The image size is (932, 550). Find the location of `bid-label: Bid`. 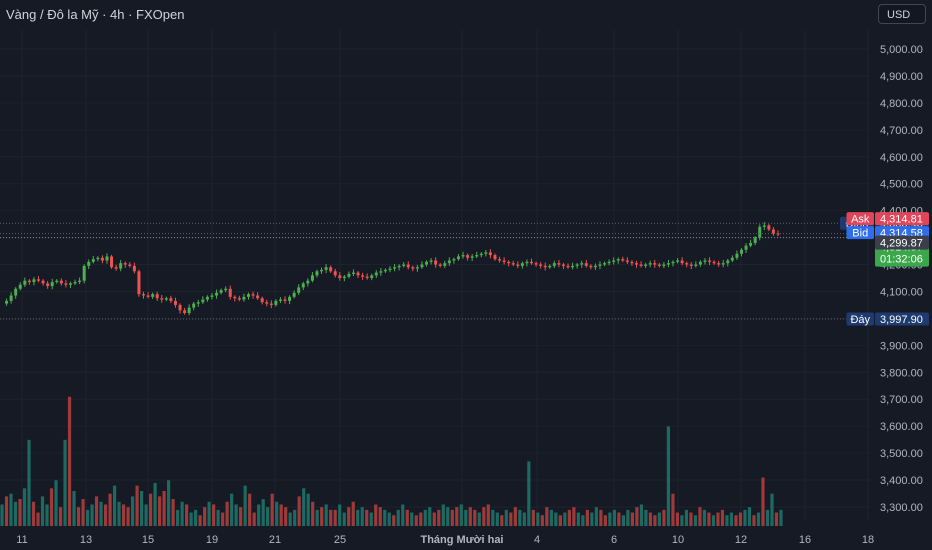

bid-label: Bid is located at coordinates (860, 234).